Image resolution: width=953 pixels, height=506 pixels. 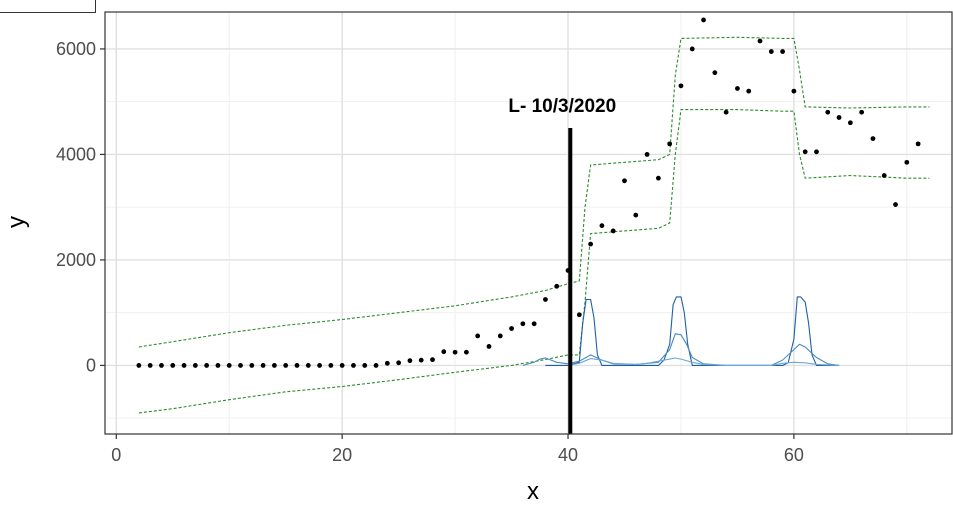 I want to click on y-tick-label: 6000, so click(x=76, y=49).